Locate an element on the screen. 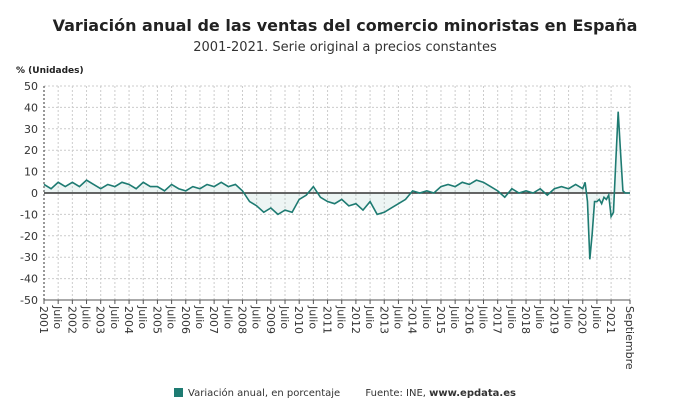 The width and height of the screenshot is (690, 405). y-tick-label: -30 is located at coordinates (29, 257).